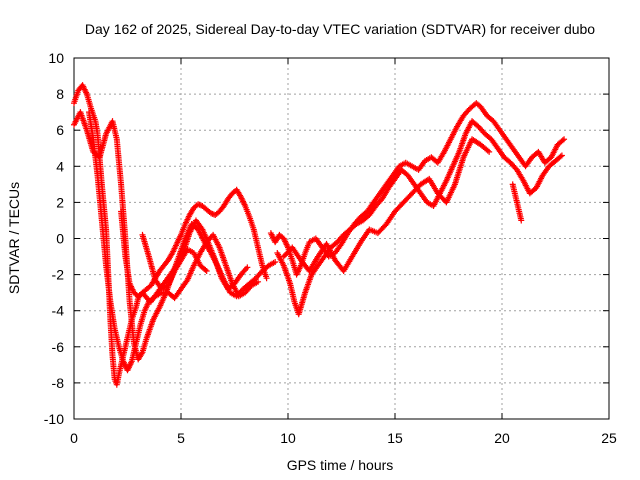 The height and width of the screenshot is (480, 640). What do you see at coordinates (58, 311) in the screenshot?
I see `y-tick-label: -4` at bounding box center [58, 311].